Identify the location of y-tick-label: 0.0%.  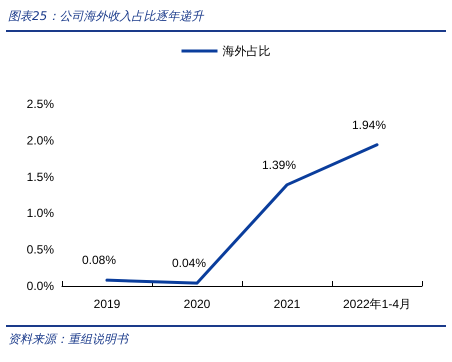
(40, 286).